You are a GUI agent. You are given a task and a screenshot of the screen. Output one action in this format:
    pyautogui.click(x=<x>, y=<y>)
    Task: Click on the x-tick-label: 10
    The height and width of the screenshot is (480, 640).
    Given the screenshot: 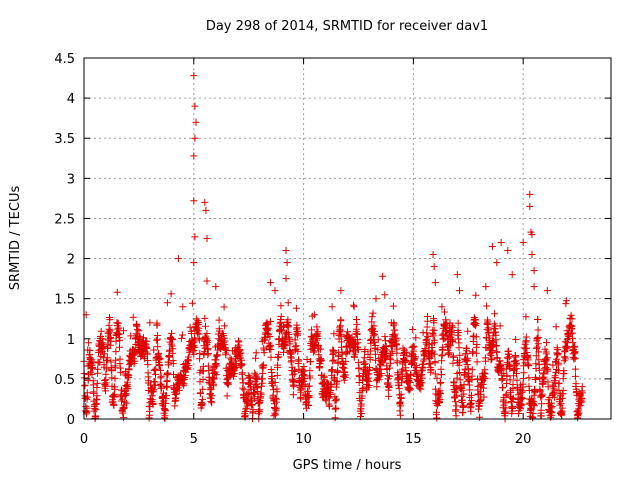 What is the action you would take?
    pyautogui.click(x=303, y=439)
    